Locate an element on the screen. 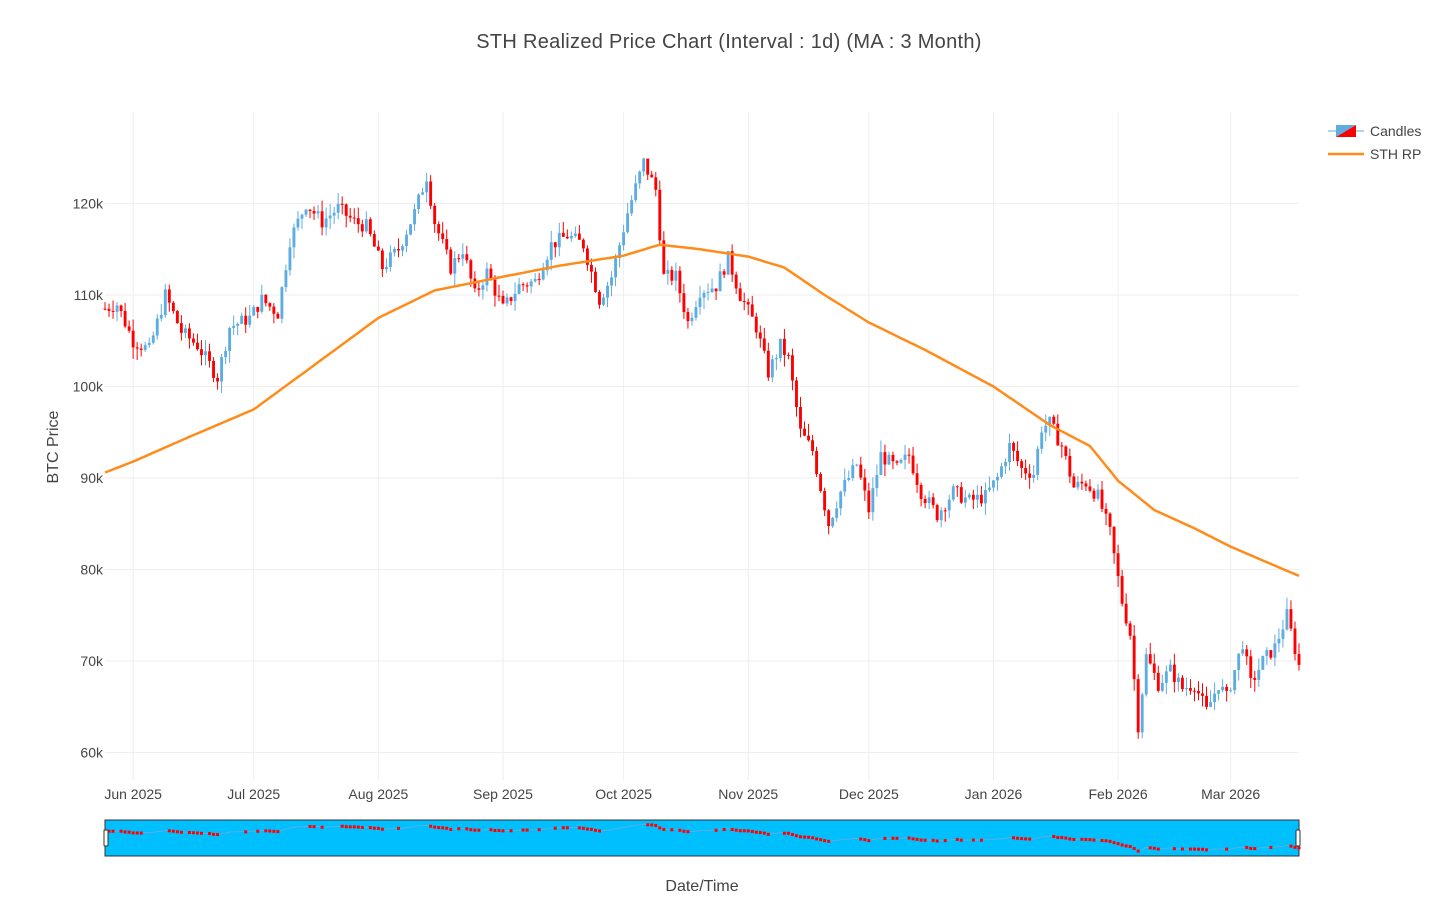 The width and height of the screenshot is (1444, 922). legend-item-candles: Candles is located at coordinates (1374, 130).